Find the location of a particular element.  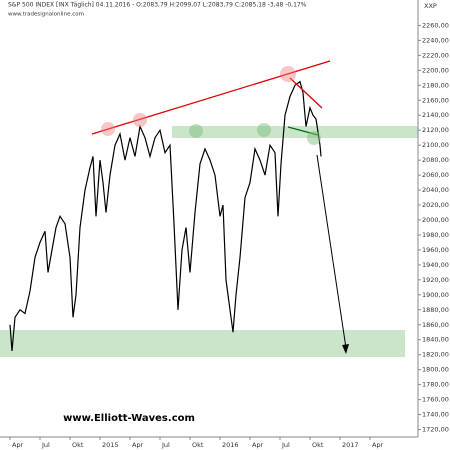

y-tick-label: 1820,00 is located at coordinates (435, 355).